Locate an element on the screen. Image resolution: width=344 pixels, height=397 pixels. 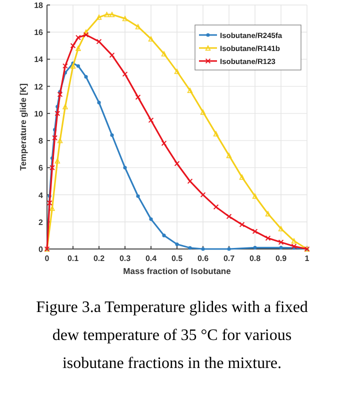
x-tick-label: 1 is located at coordinates (307, 258).